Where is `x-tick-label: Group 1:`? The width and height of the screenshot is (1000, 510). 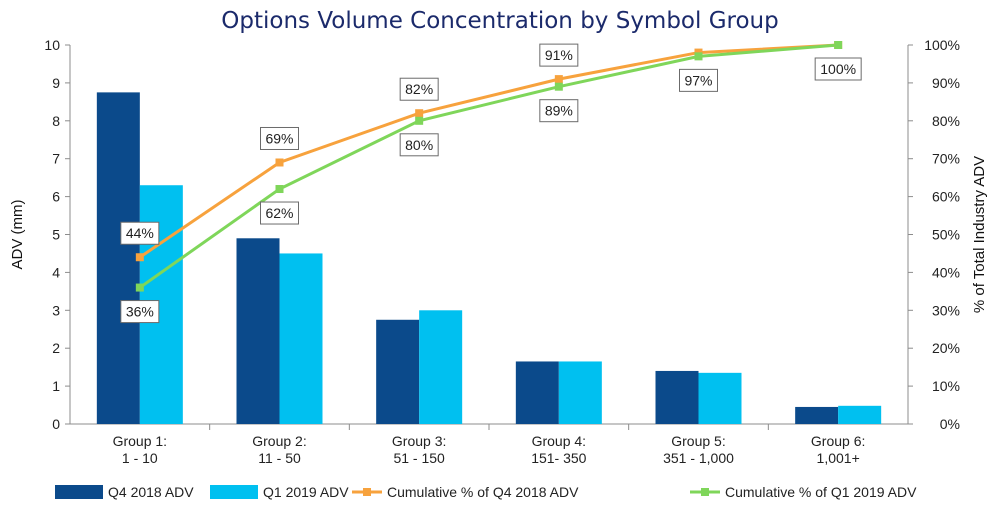 x-tick-label: Group 1: is located at coordinates (140, 441).